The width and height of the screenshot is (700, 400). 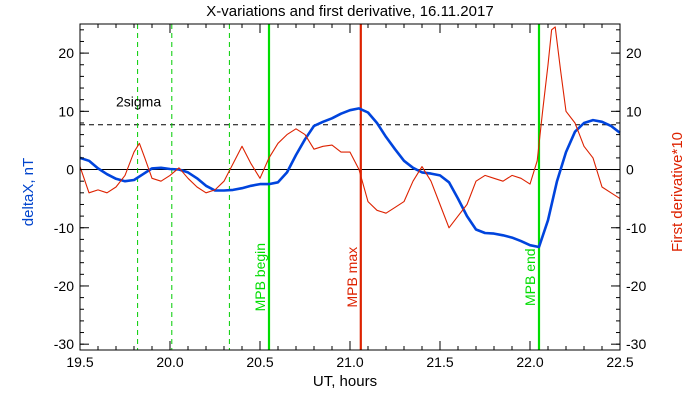 What do you see at coordinates (260, 277) in the screenshot?
I see `annotation-label-1: MPB begin` at bounding box center [260, 277].